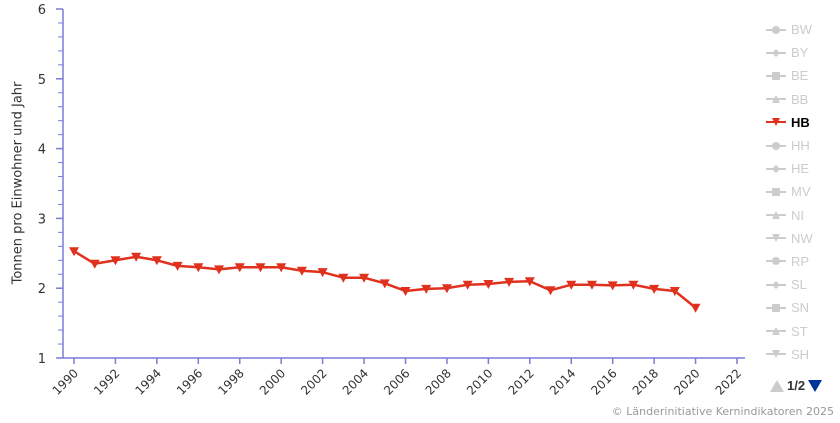  I want to click on legend-item-bw: BW, so click(803, 29).